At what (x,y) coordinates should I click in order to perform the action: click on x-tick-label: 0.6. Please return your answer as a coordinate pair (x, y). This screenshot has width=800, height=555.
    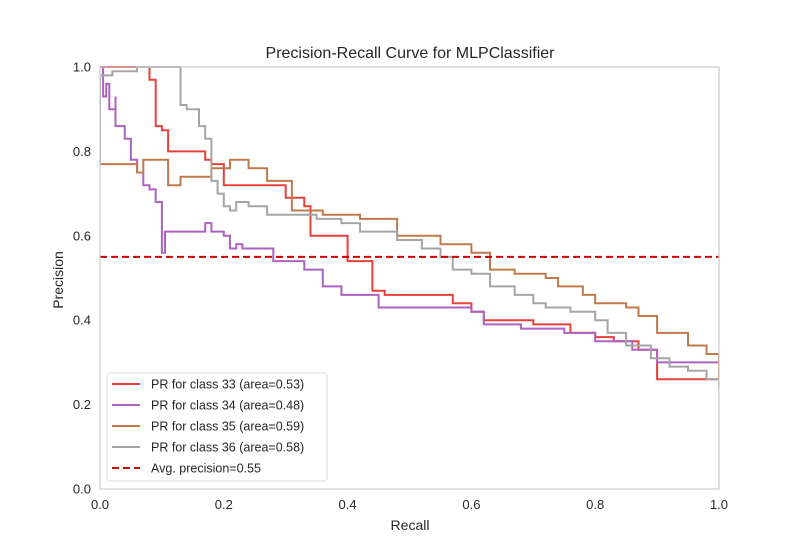
    Looking at the image, I should click on (471, 504).